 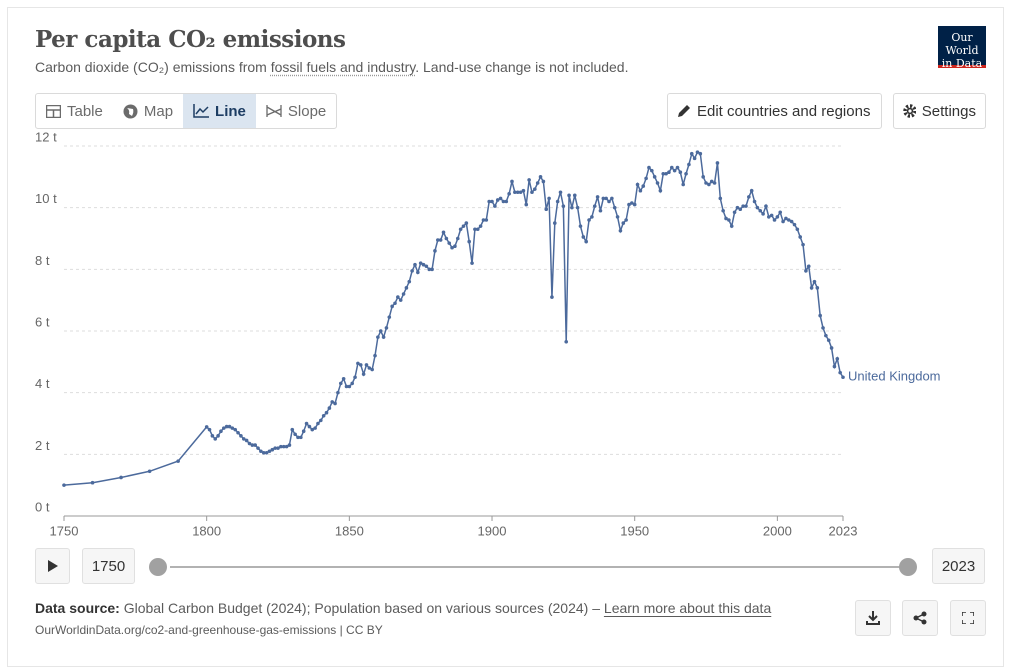 I want to click on x-tick-label: 1950, so click(x=634, y=530).